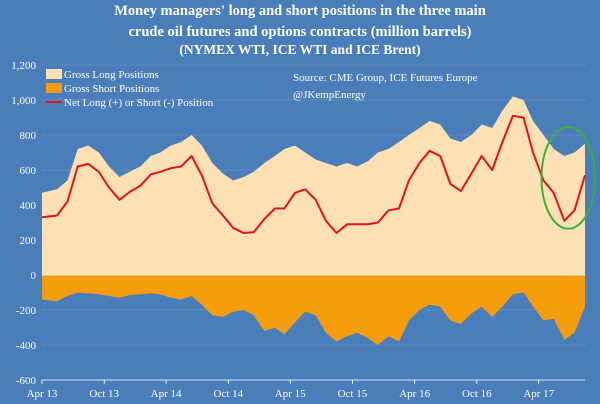  I want to click on y-tick-label: 800, so click(28, 136).